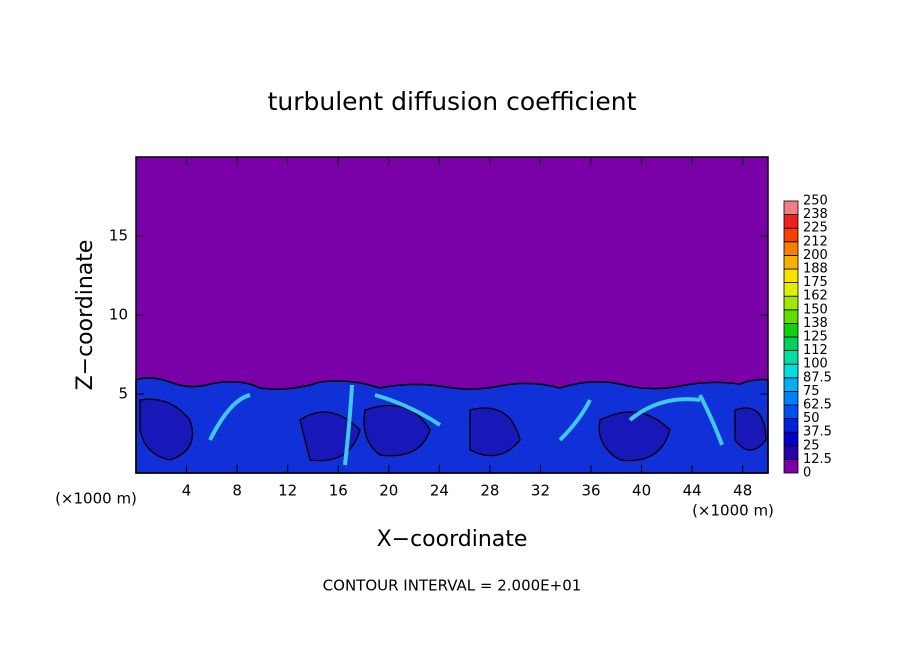 The width and height of the screenshot is (904, 654). I want to click on x-tick-label: 16, so click(338, 491).